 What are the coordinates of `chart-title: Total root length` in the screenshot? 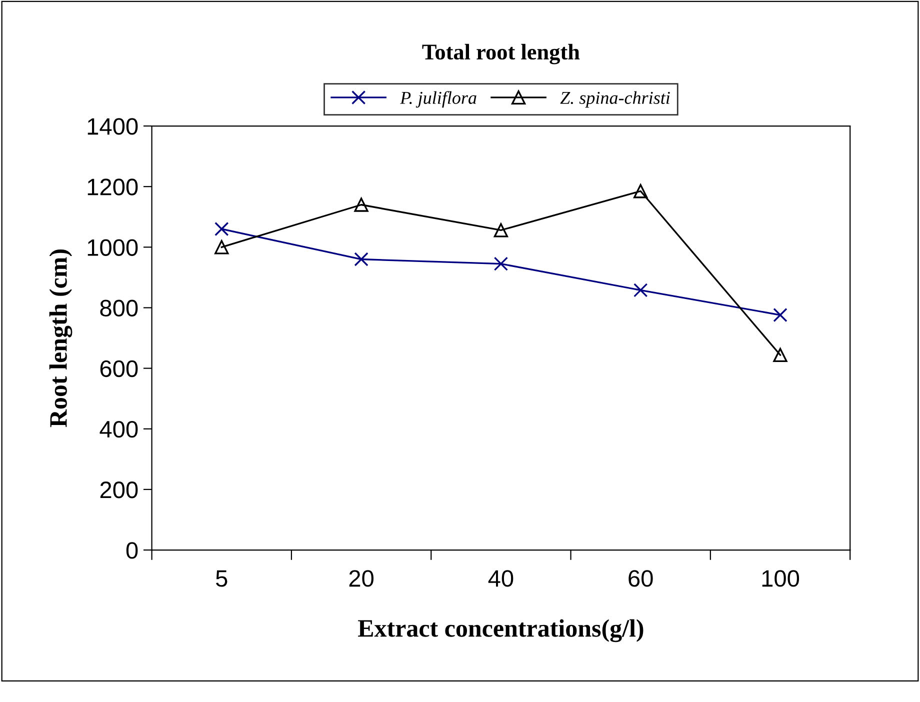 It's located at (501, 54).